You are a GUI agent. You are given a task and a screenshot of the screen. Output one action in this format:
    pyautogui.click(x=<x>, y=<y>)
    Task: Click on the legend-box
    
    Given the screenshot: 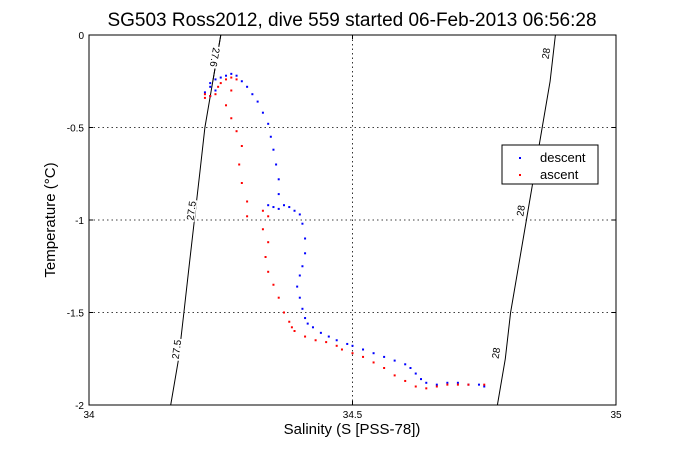 What is the action you would take?
    pyautogui.click(x=550, y=164)
    